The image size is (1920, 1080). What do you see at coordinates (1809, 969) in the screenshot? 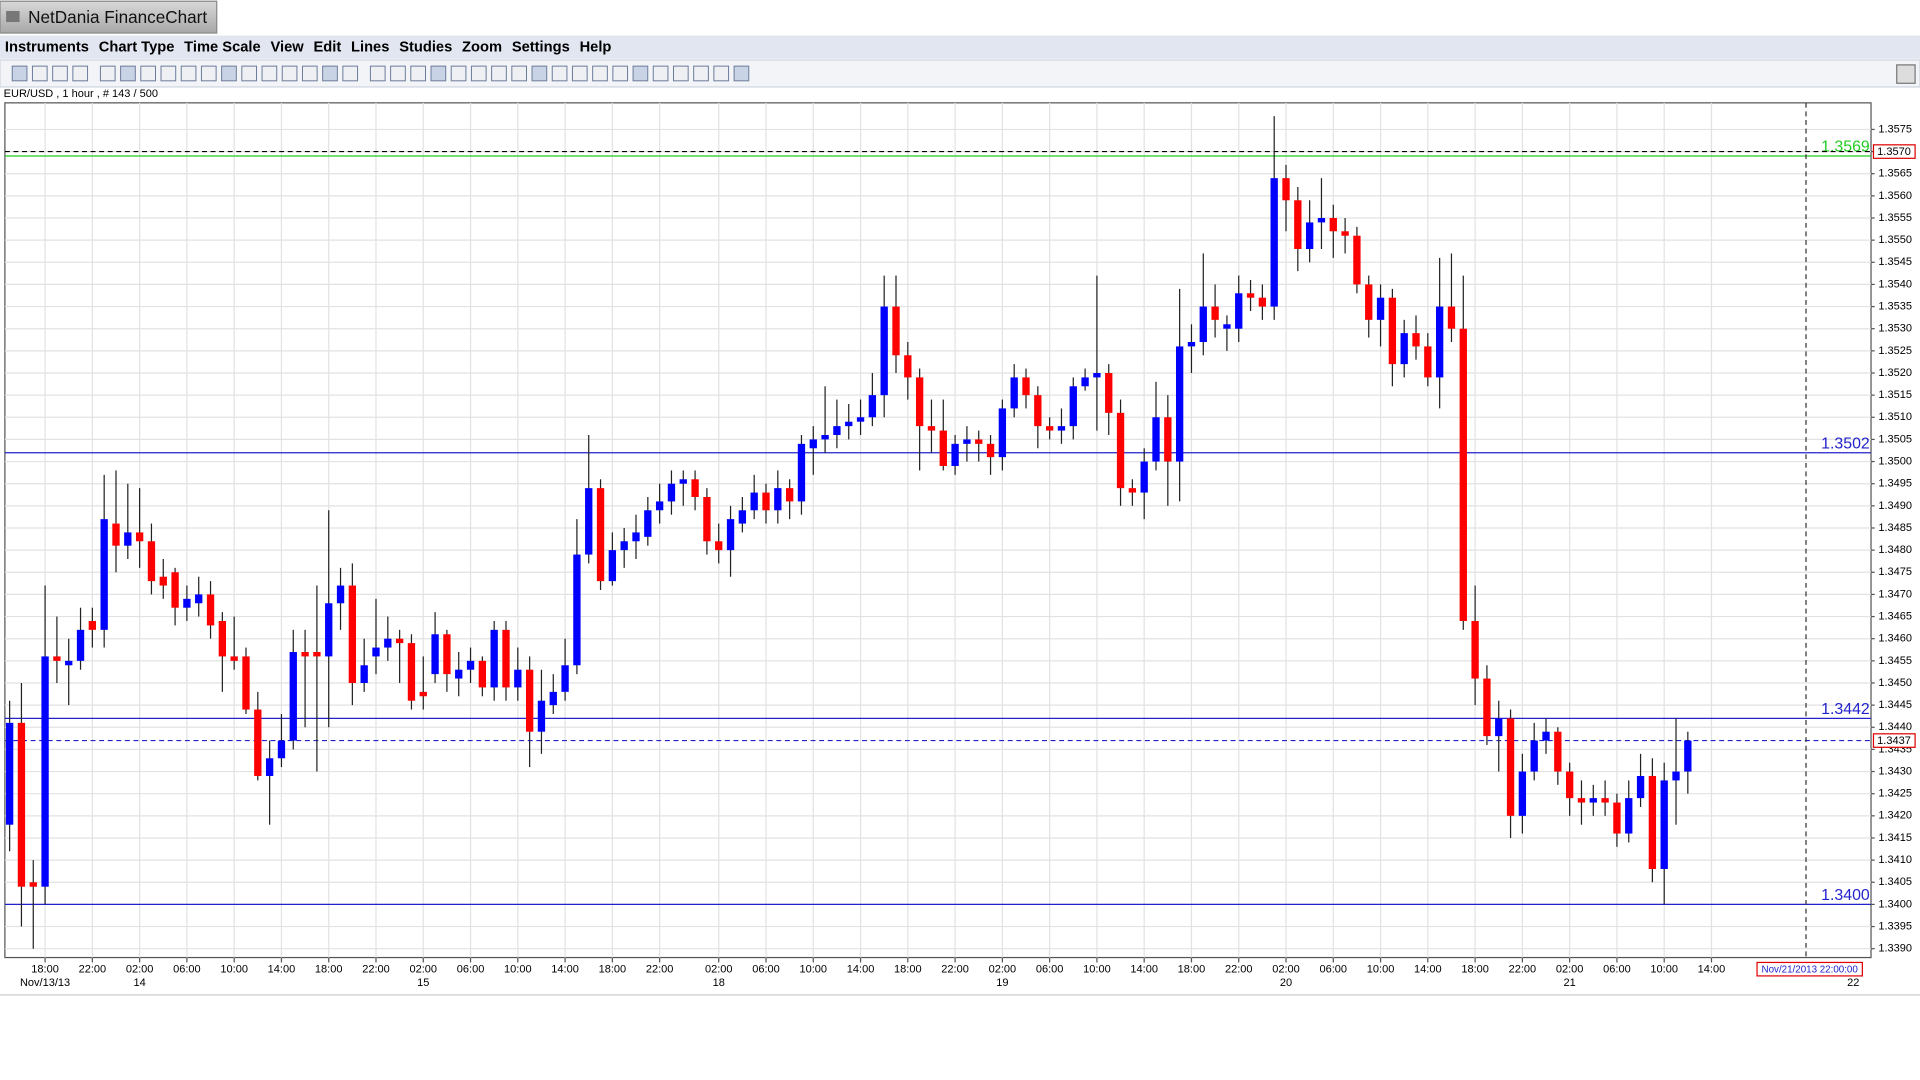
I see `cursor-box` at bounding box center [1809, 969].